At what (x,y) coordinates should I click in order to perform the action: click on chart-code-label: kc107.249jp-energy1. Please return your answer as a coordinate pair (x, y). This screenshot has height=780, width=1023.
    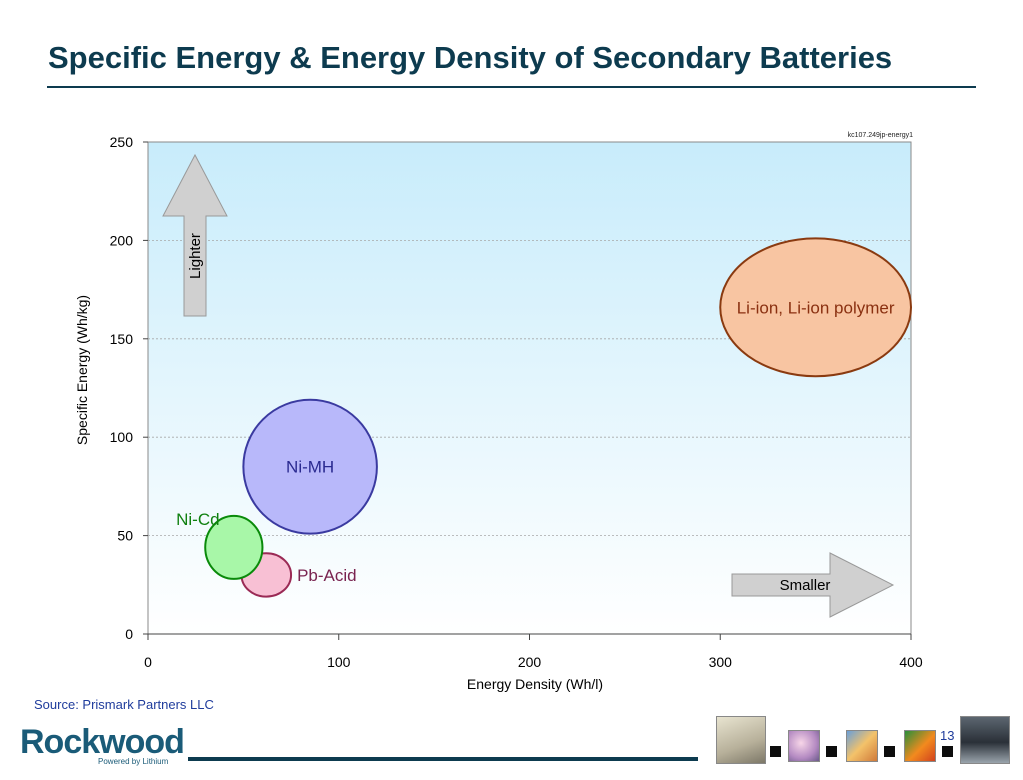
    Looking at the image, I should click on (880, 135).